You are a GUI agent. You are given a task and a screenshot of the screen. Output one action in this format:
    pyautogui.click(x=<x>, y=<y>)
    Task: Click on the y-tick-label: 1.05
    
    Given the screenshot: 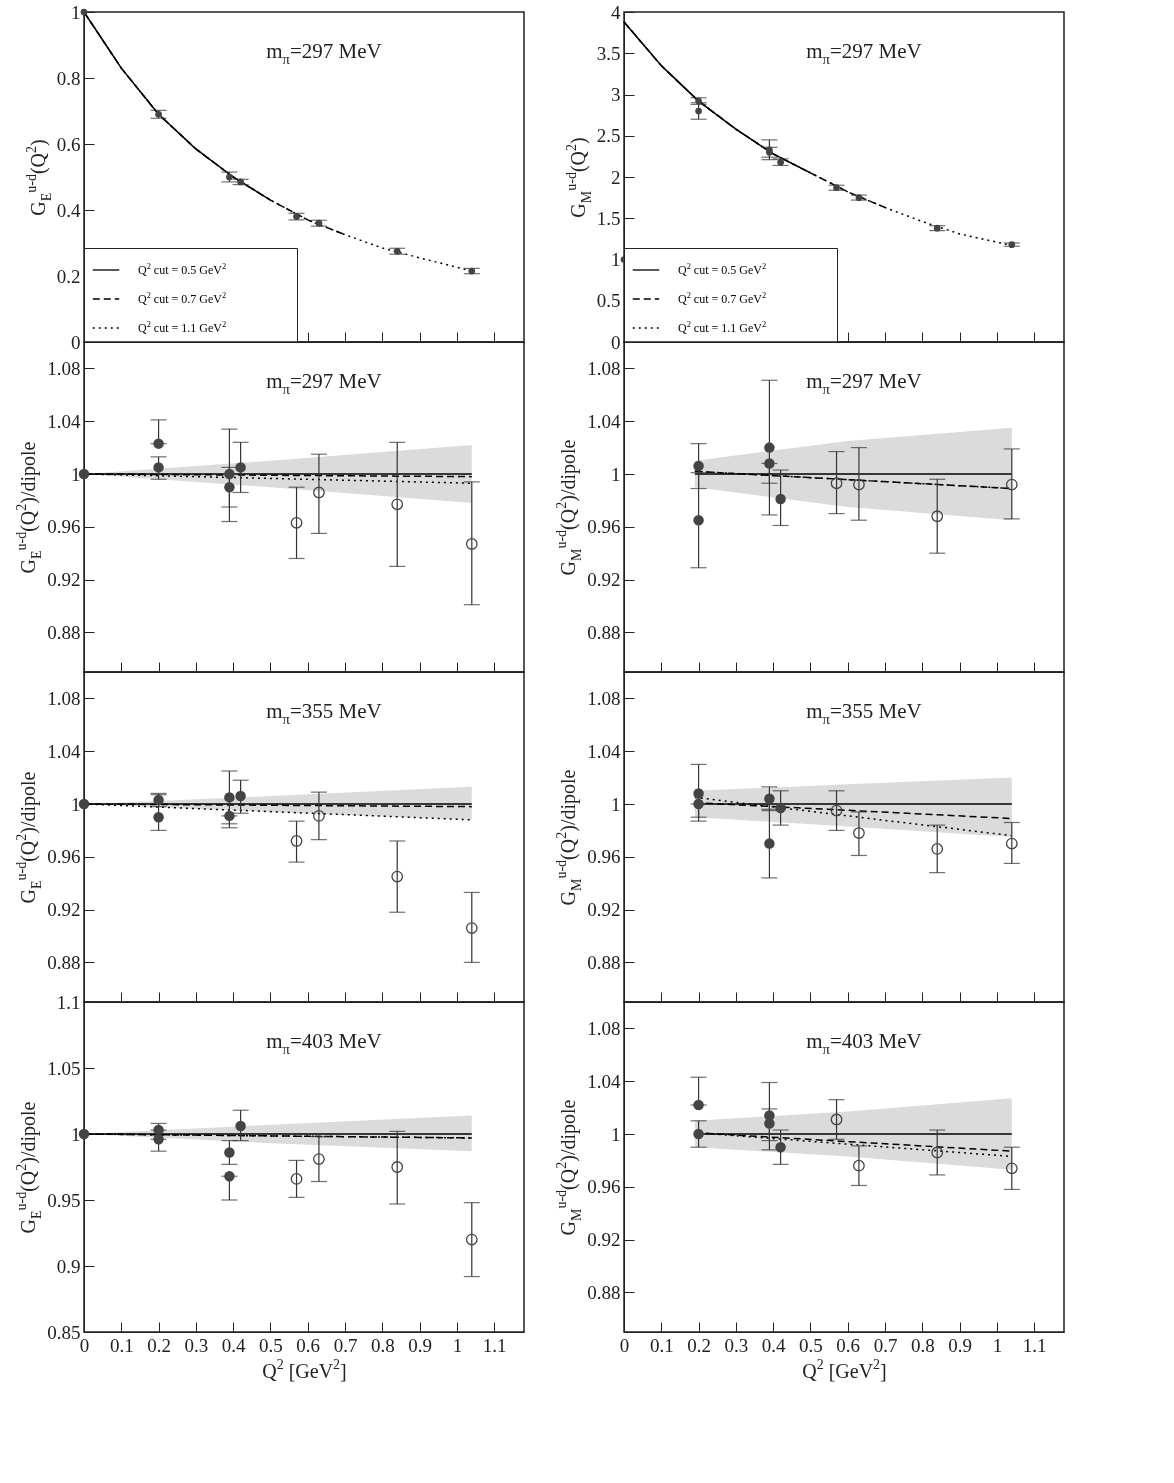 What is the action you would take?
    pyautogui.click(x=64, y=1068)
    